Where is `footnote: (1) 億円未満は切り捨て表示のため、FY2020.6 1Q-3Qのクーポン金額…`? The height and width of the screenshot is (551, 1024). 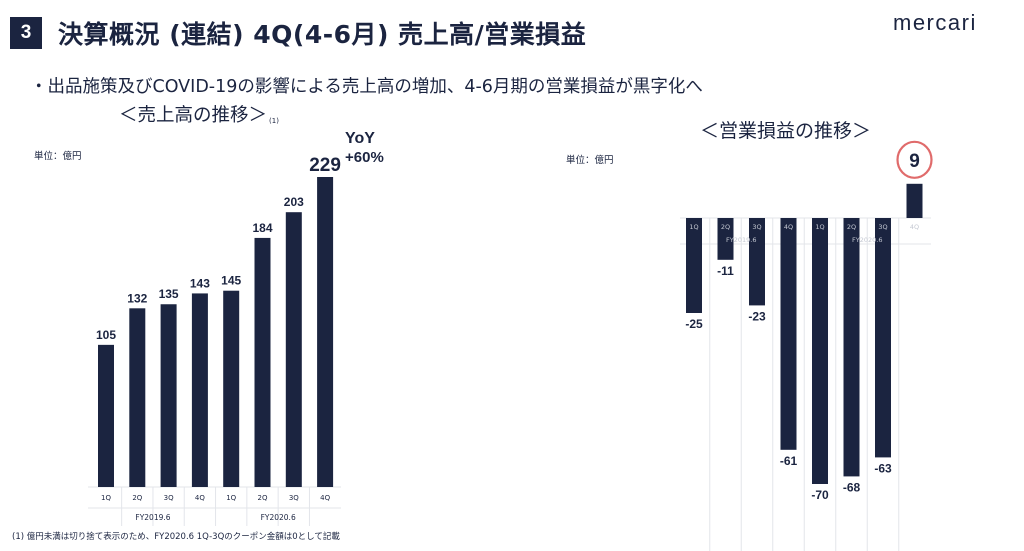 footnote: (1) 億円未満は切り捨て表示のため、FY2020.6 1Q-3Qのクーポン金額… is located at coordinates (176, 537).